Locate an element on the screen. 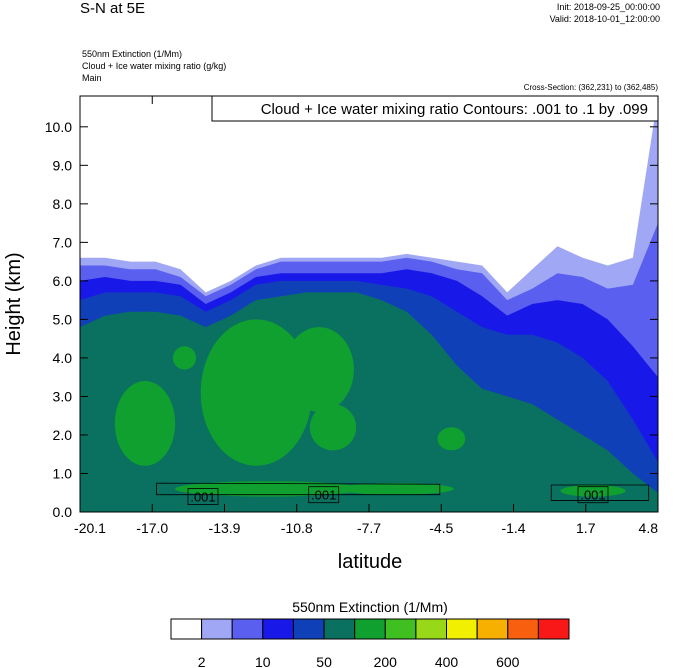 Image resolution: width=674 pixels, height=668 pixels. colorbar-label: 200 is located at coordinates (386, 661).